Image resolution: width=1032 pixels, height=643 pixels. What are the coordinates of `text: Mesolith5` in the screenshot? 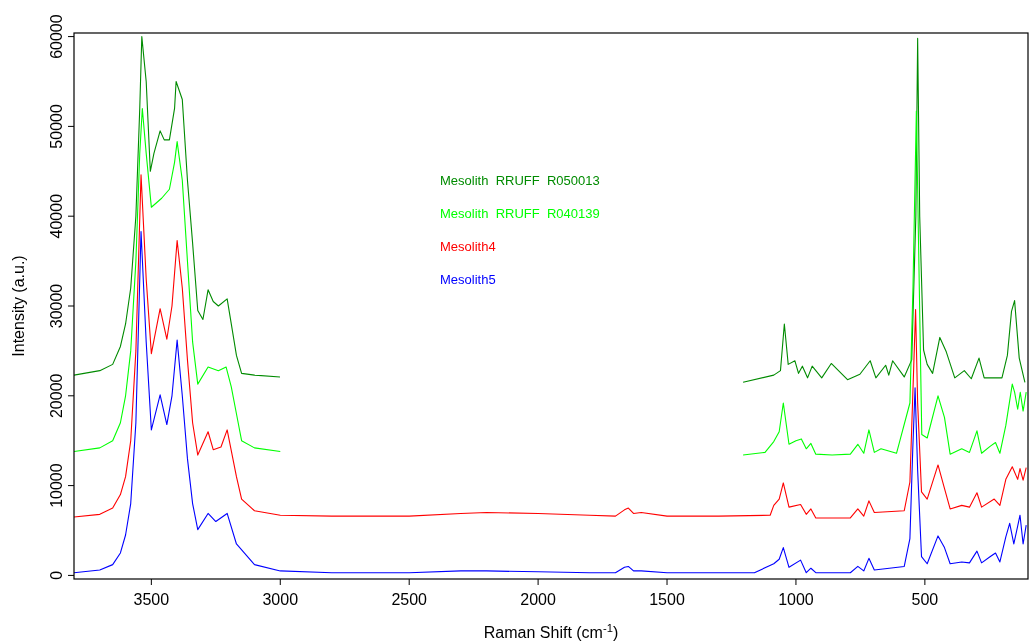 It's located at (468, 279).